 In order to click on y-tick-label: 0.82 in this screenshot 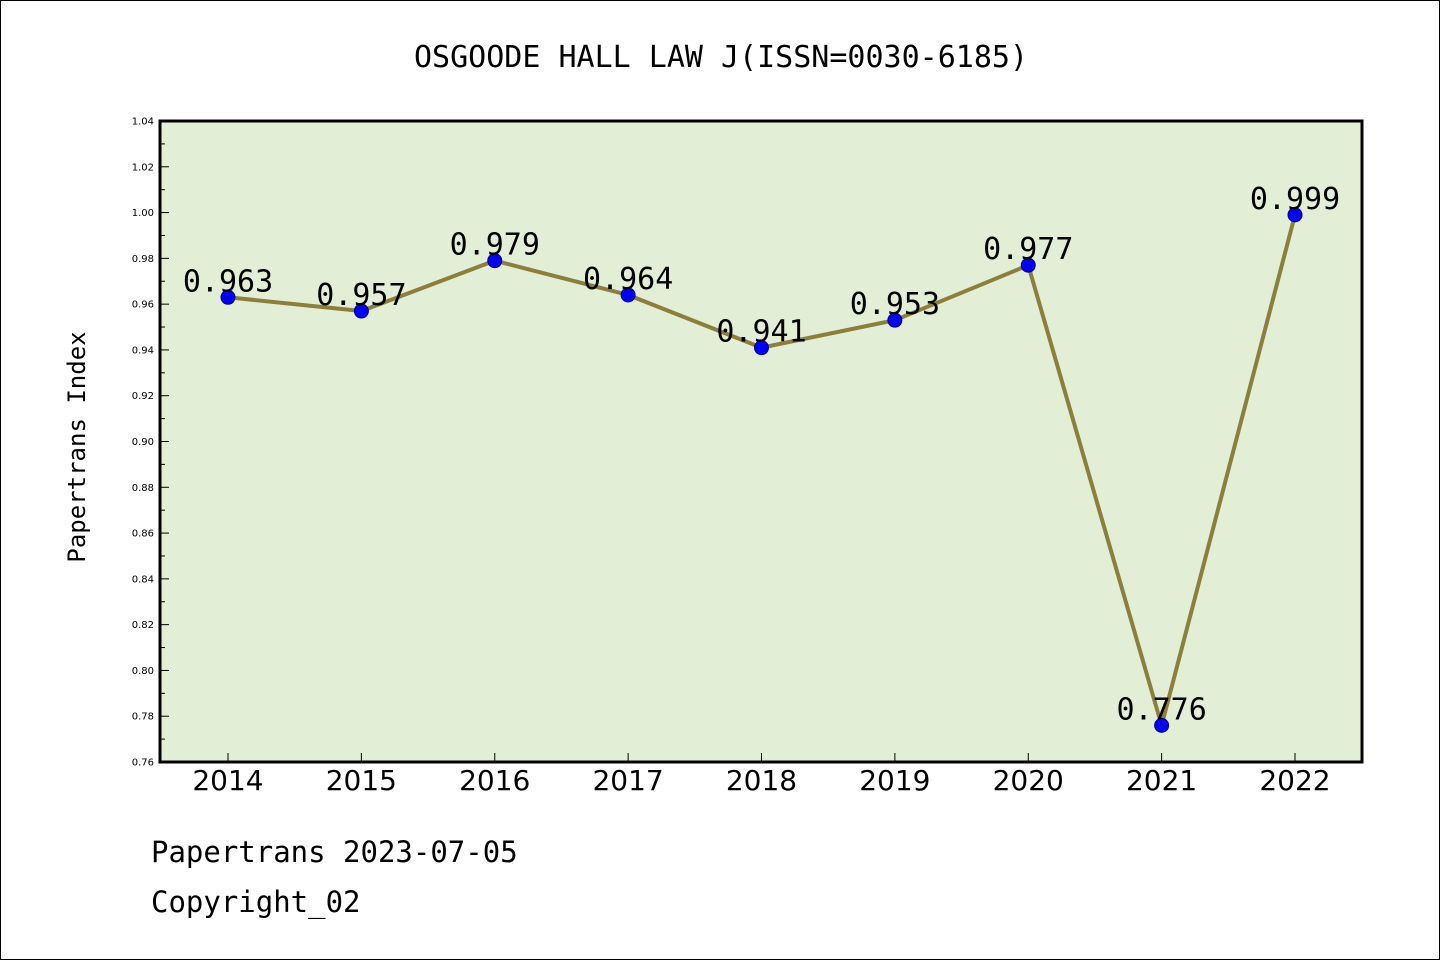, I will do `click(143, 625)`.